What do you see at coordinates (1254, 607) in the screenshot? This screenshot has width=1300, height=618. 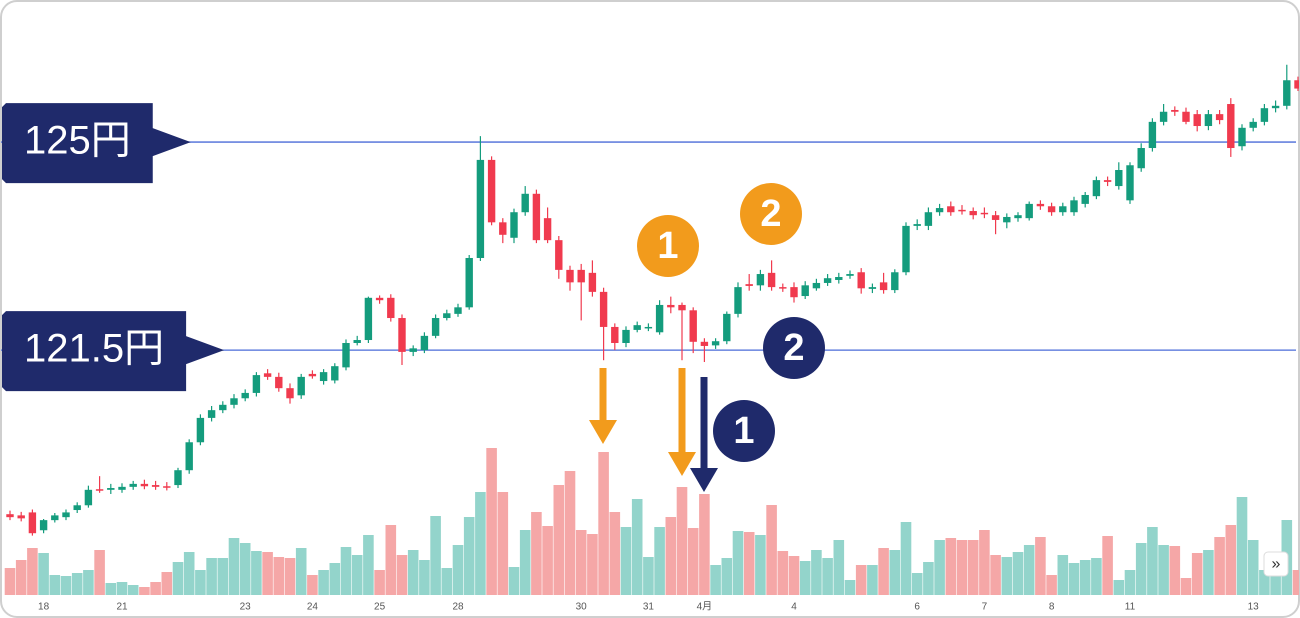 I see `x-tick-label: 13` at bounding box center [1254, 607].